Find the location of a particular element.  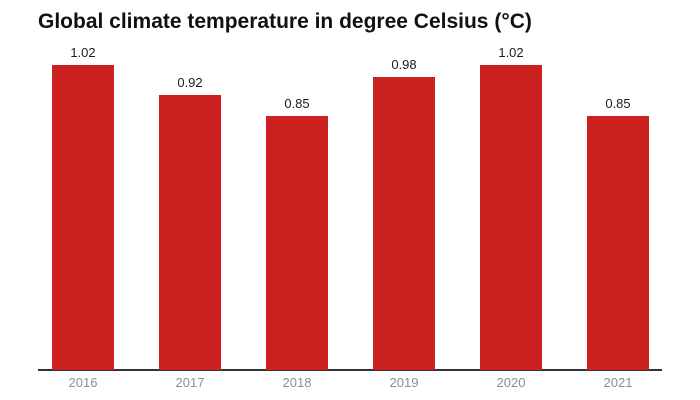

bar-2018 is located at coordinates (297, 243).